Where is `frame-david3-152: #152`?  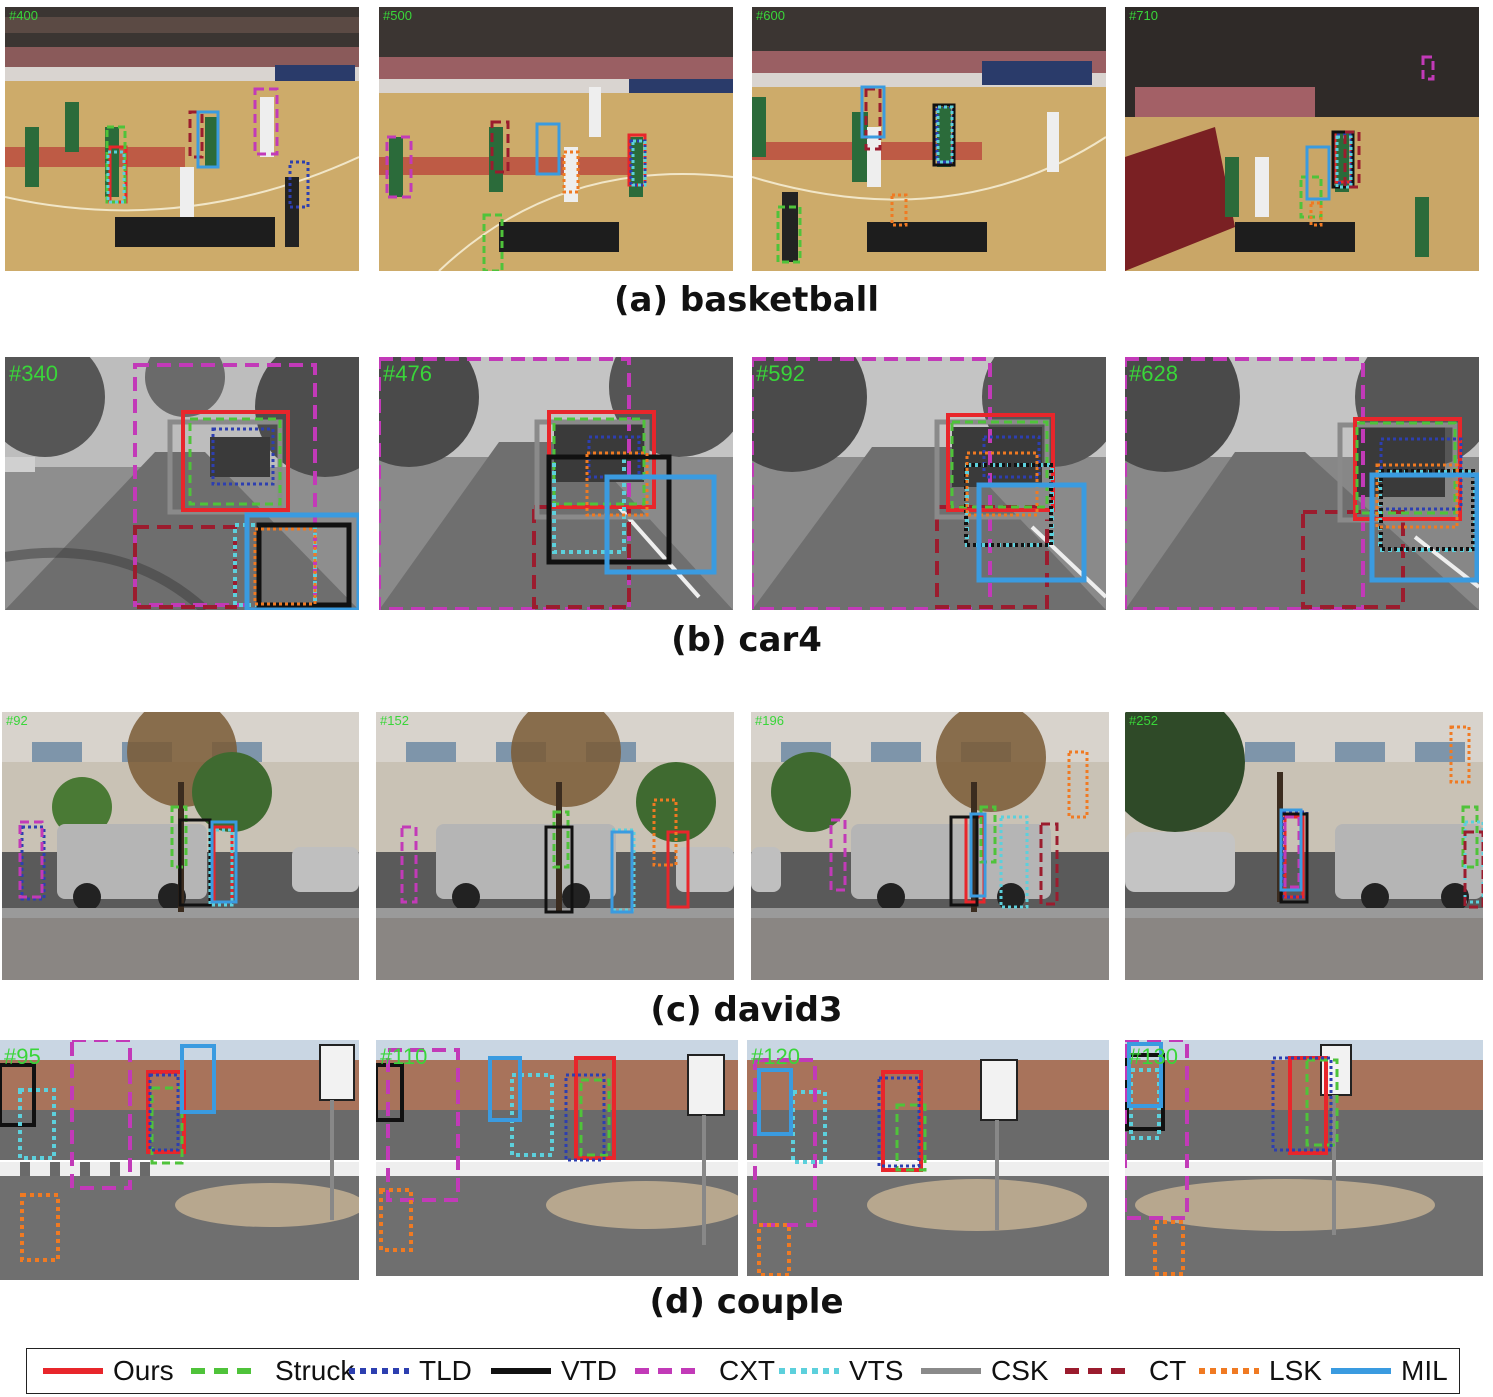
frame-david3-152: #152 is located at coordinates (555, 846).